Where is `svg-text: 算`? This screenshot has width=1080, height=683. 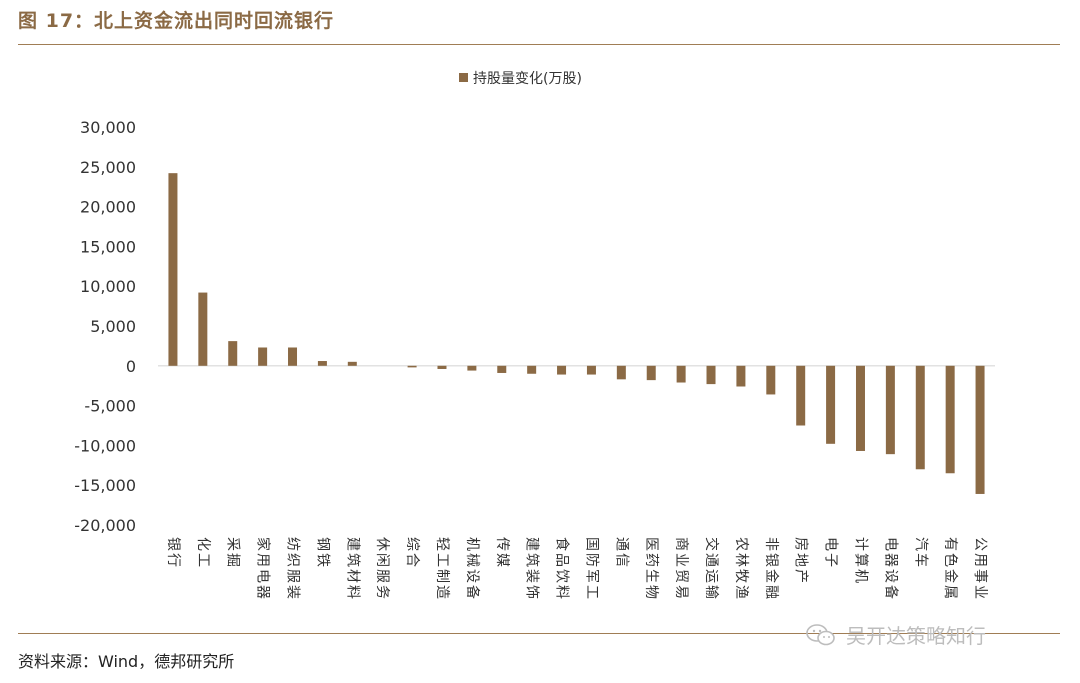
svg-text: 算 is located at coordinates (860, 560).